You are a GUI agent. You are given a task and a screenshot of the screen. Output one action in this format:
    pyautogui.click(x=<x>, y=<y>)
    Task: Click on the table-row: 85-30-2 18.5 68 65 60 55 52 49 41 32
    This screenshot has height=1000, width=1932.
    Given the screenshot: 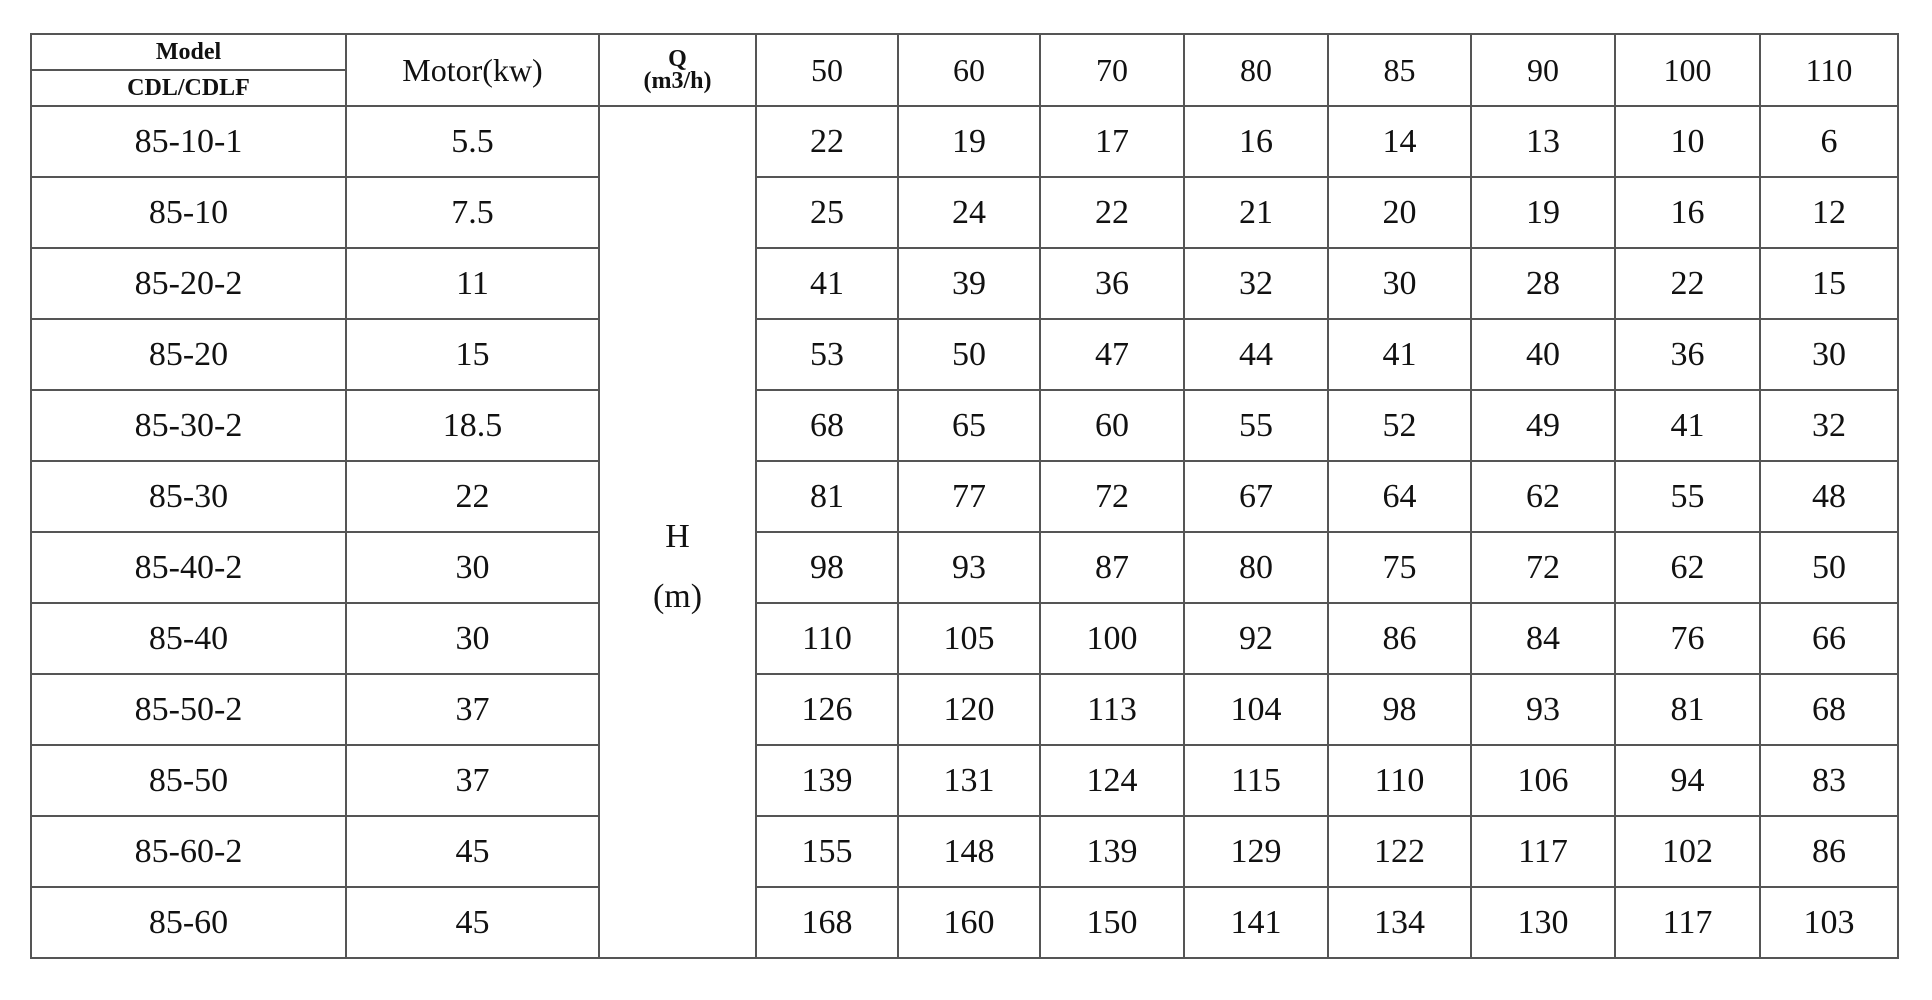 What is the action you would take?
    pyautogui.click(x=964, y=425)
    